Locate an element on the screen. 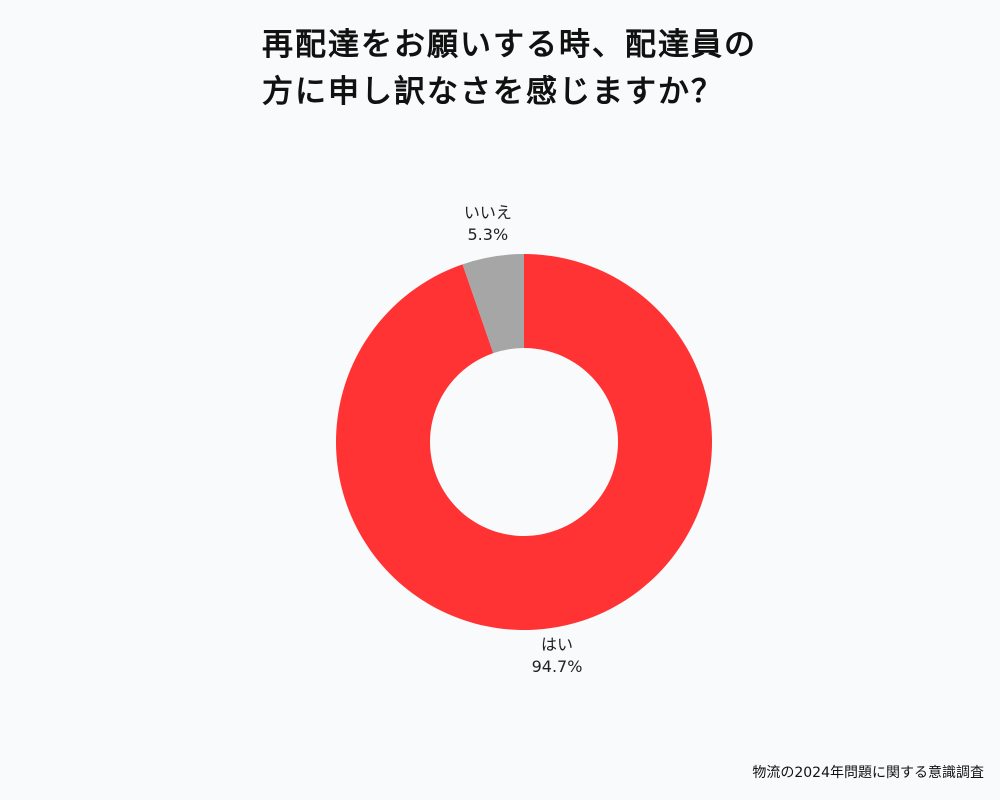 The width and height of the screenshot is (1000, 800). chart-title: 再配達をお願いする時、配達員の方に申し訳なさを感じますか？ is located at coordinates (509, 68).